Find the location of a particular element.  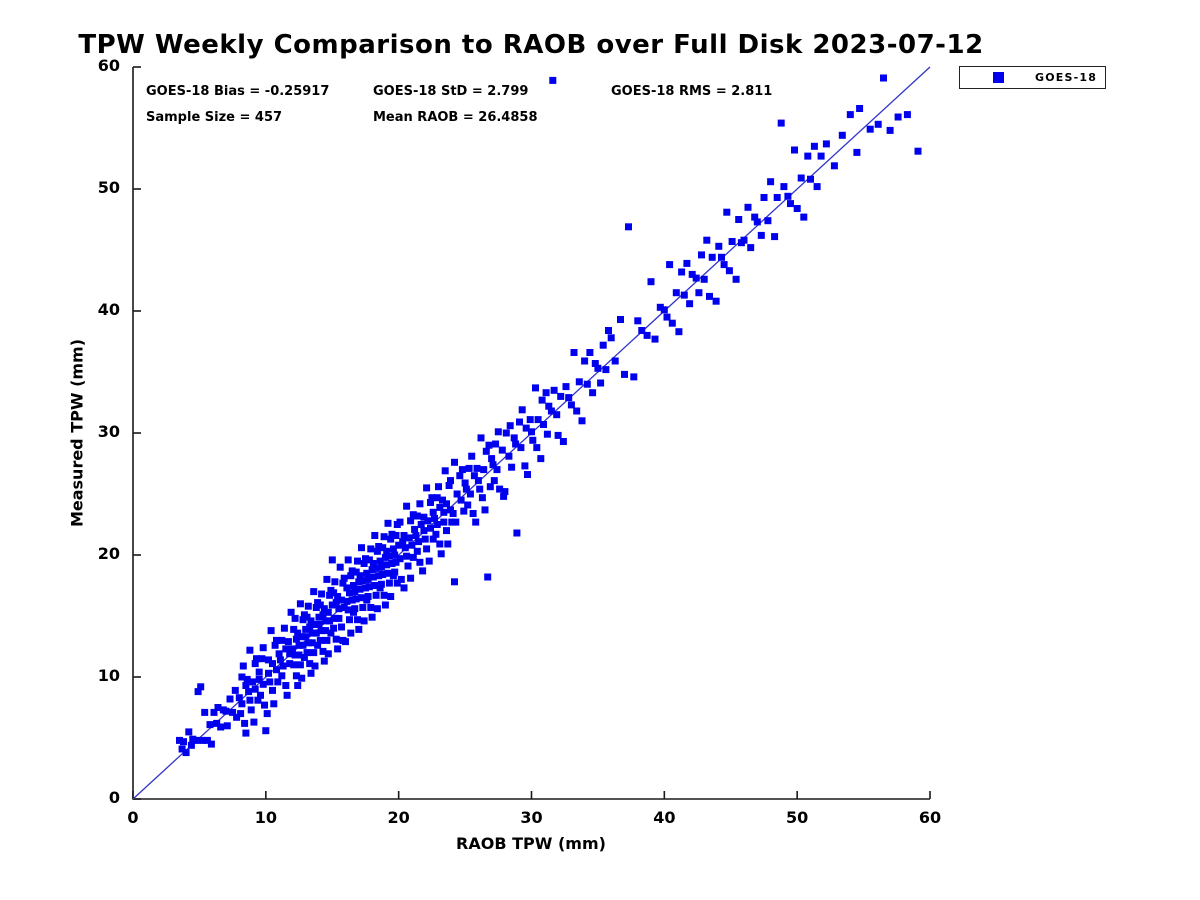

y-tick-label: 0 is located at coordinates (114, 797).